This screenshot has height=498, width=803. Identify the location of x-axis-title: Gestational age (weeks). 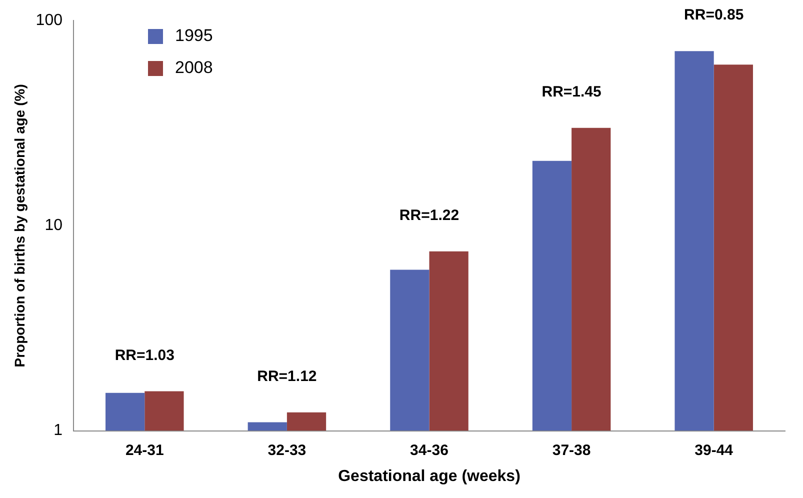
(429, 476).